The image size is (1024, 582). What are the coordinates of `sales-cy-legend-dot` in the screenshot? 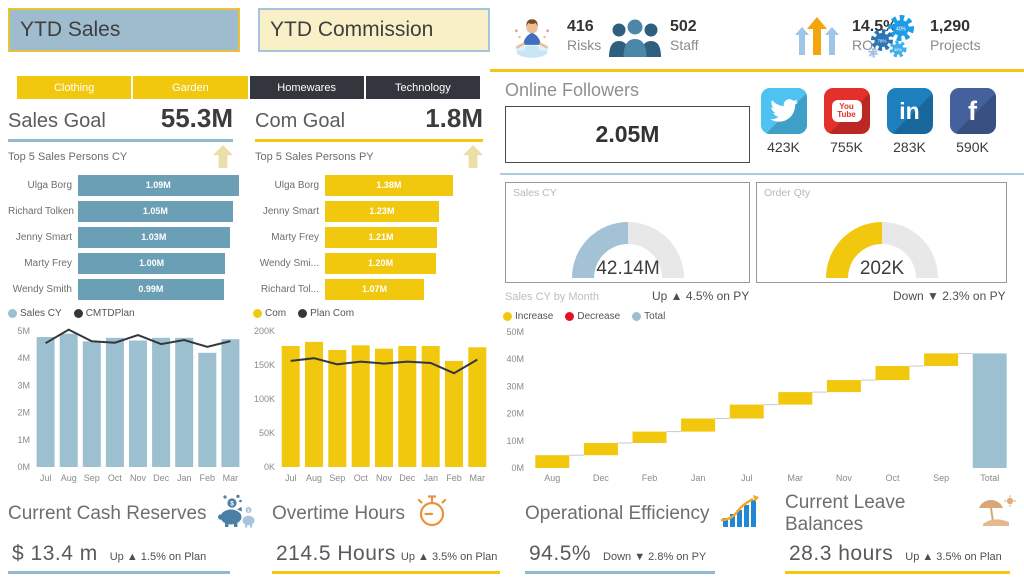 It's located at (12, 313).